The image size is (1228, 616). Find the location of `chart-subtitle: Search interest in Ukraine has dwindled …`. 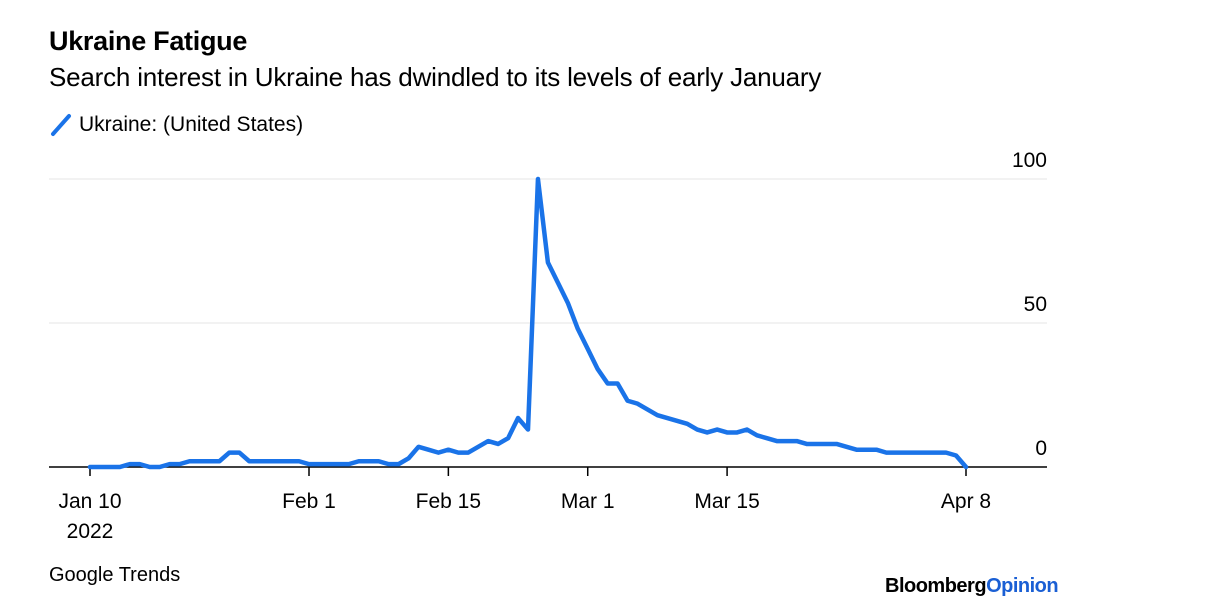

chart-subtitle: Search interest in Ukraine has dwindled … is located at coordinates (435, 77).